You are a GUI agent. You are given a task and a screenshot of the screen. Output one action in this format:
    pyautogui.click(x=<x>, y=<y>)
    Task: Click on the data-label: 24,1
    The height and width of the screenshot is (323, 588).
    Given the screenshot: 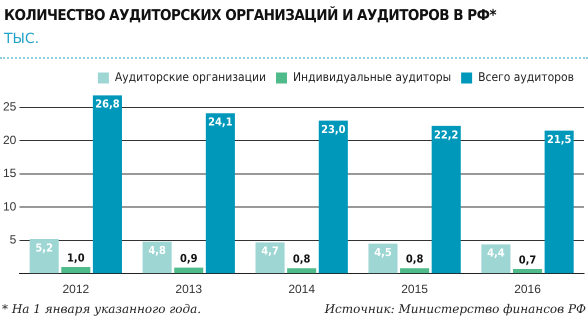 What is the action you would take?
    pyautogui.click(x=220, y=122)
    